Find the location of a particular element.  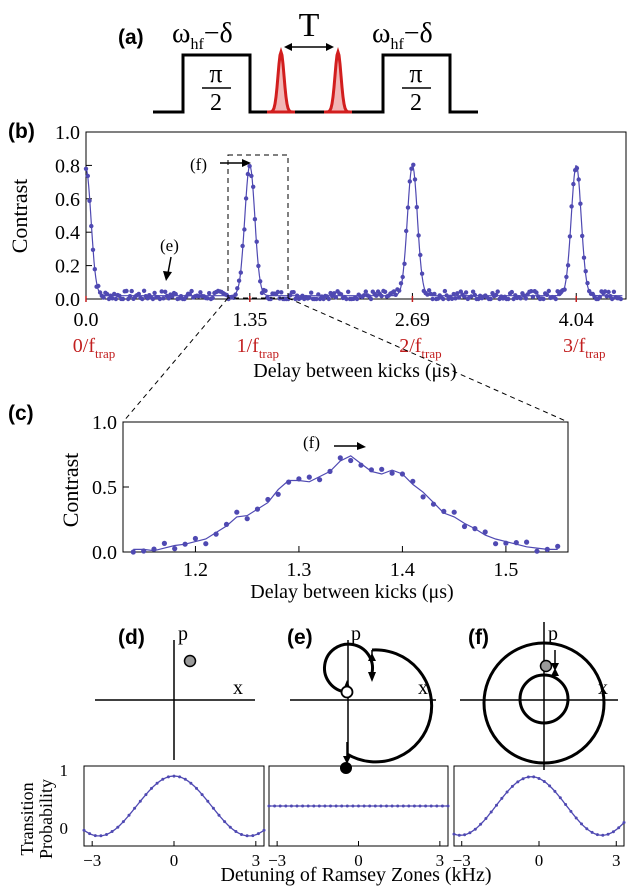

panel-b-x-tick-label: 2.69 is located at coordinates (412, 320).